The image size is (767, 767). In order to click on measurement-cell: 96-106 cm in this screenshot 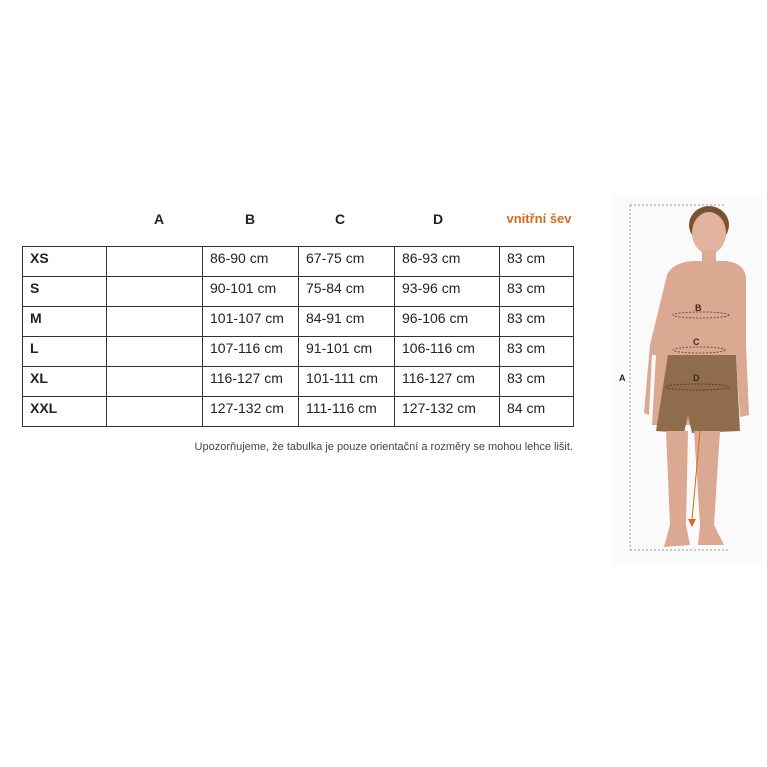, I will do `click(447, 321)`.